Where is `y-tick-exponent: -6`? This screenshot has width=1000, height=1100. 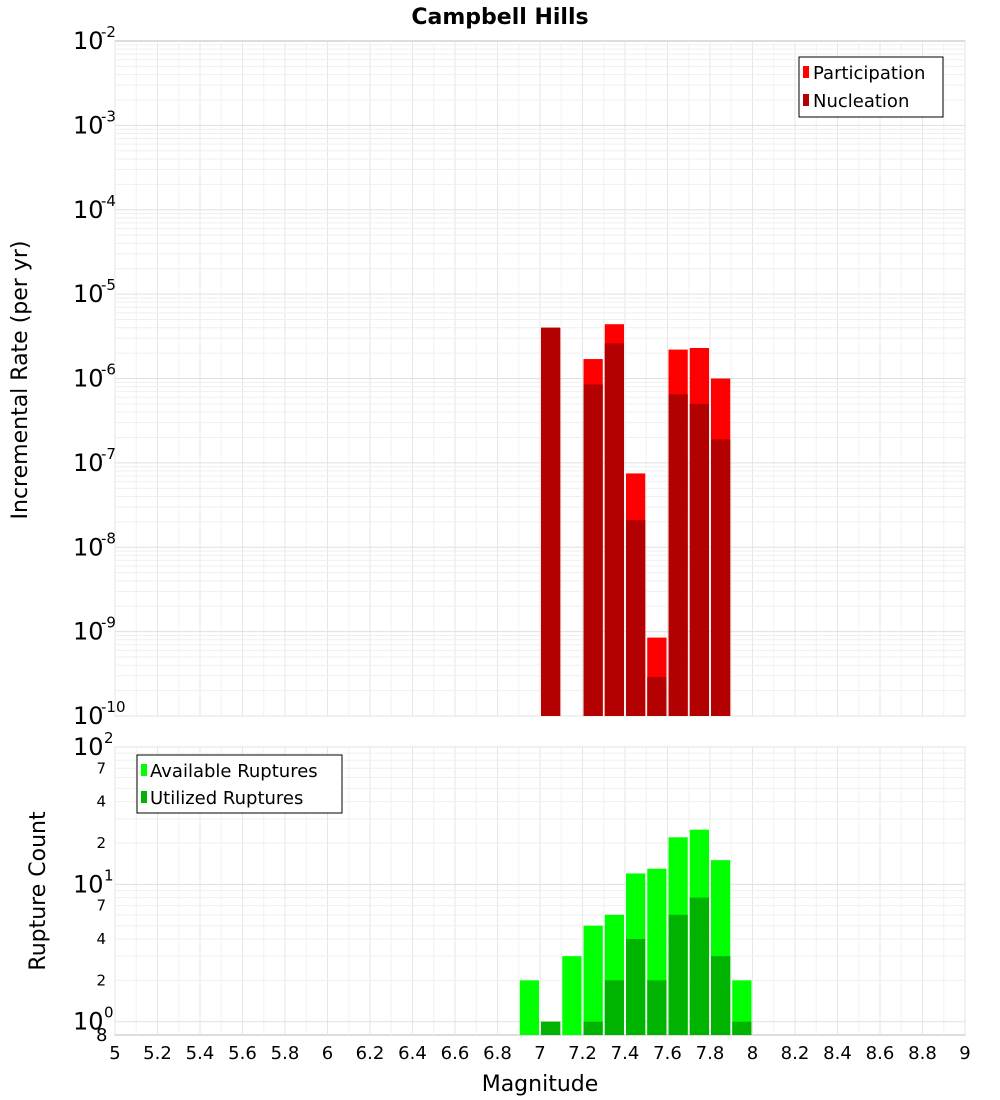
y-tick-exponent: -6 is located at coordinates (108, 370).